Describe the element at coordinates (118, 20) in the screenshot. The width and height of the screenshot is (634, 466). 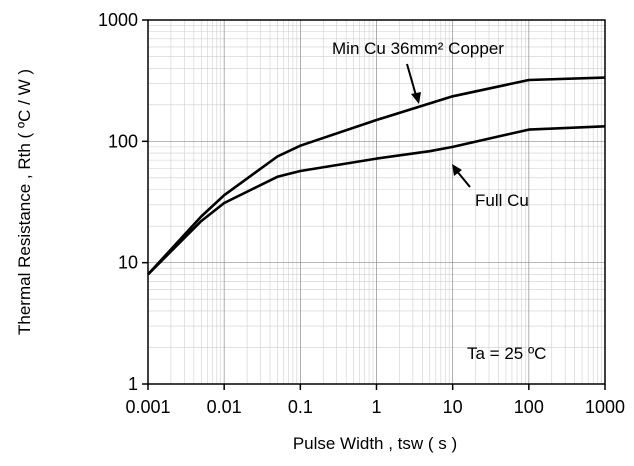
I see `y-tick-label: 1000` at that location.